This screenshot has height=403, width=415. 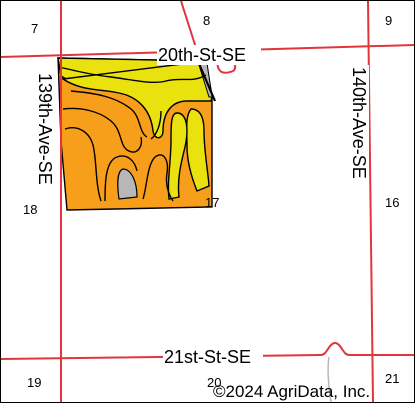 I want to click on road-line-21st, so click(x=207, y=350).